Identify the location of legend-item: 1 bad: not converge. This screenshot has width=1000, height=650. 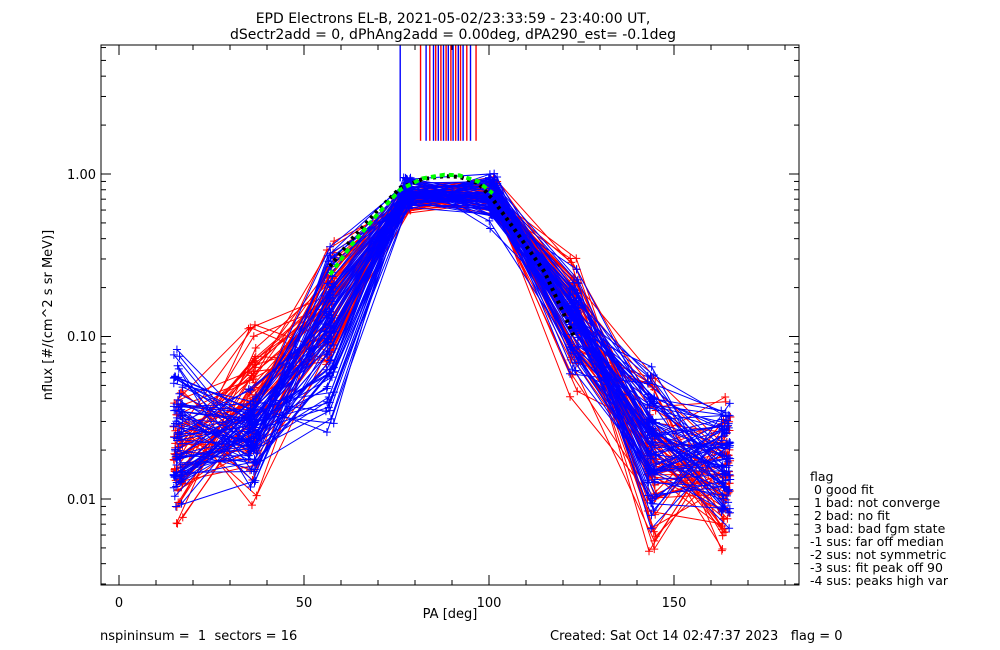
(875, 502).